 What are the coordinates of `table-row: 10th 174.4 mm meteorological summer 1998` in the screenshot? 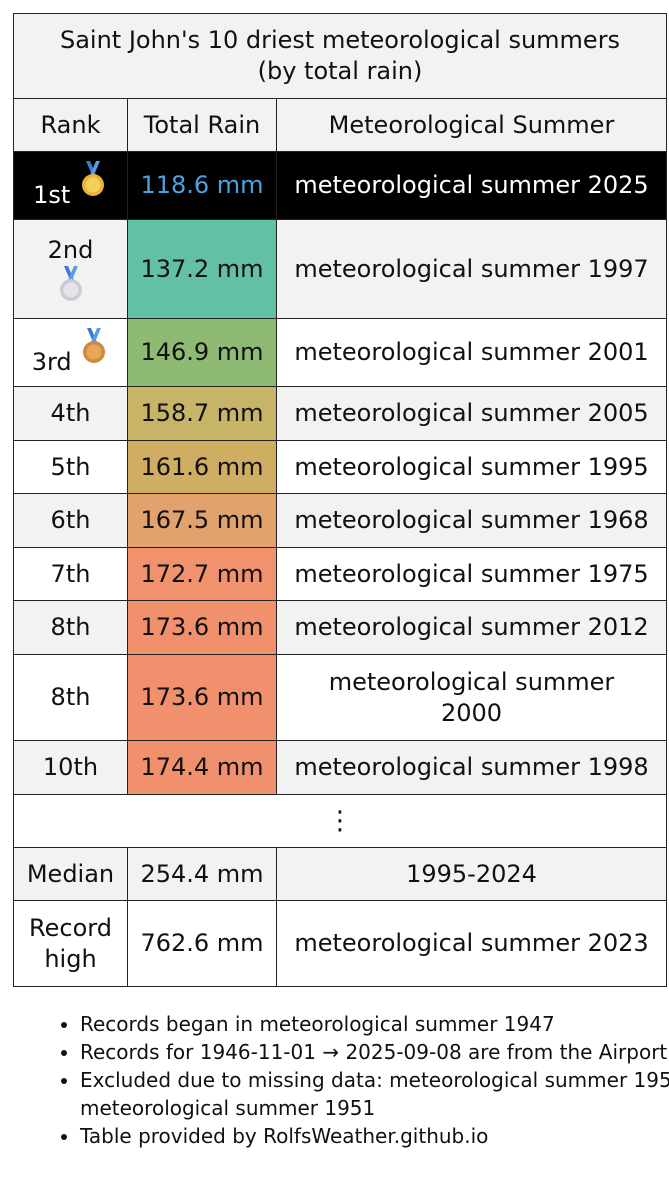 It's located at (340, 767).